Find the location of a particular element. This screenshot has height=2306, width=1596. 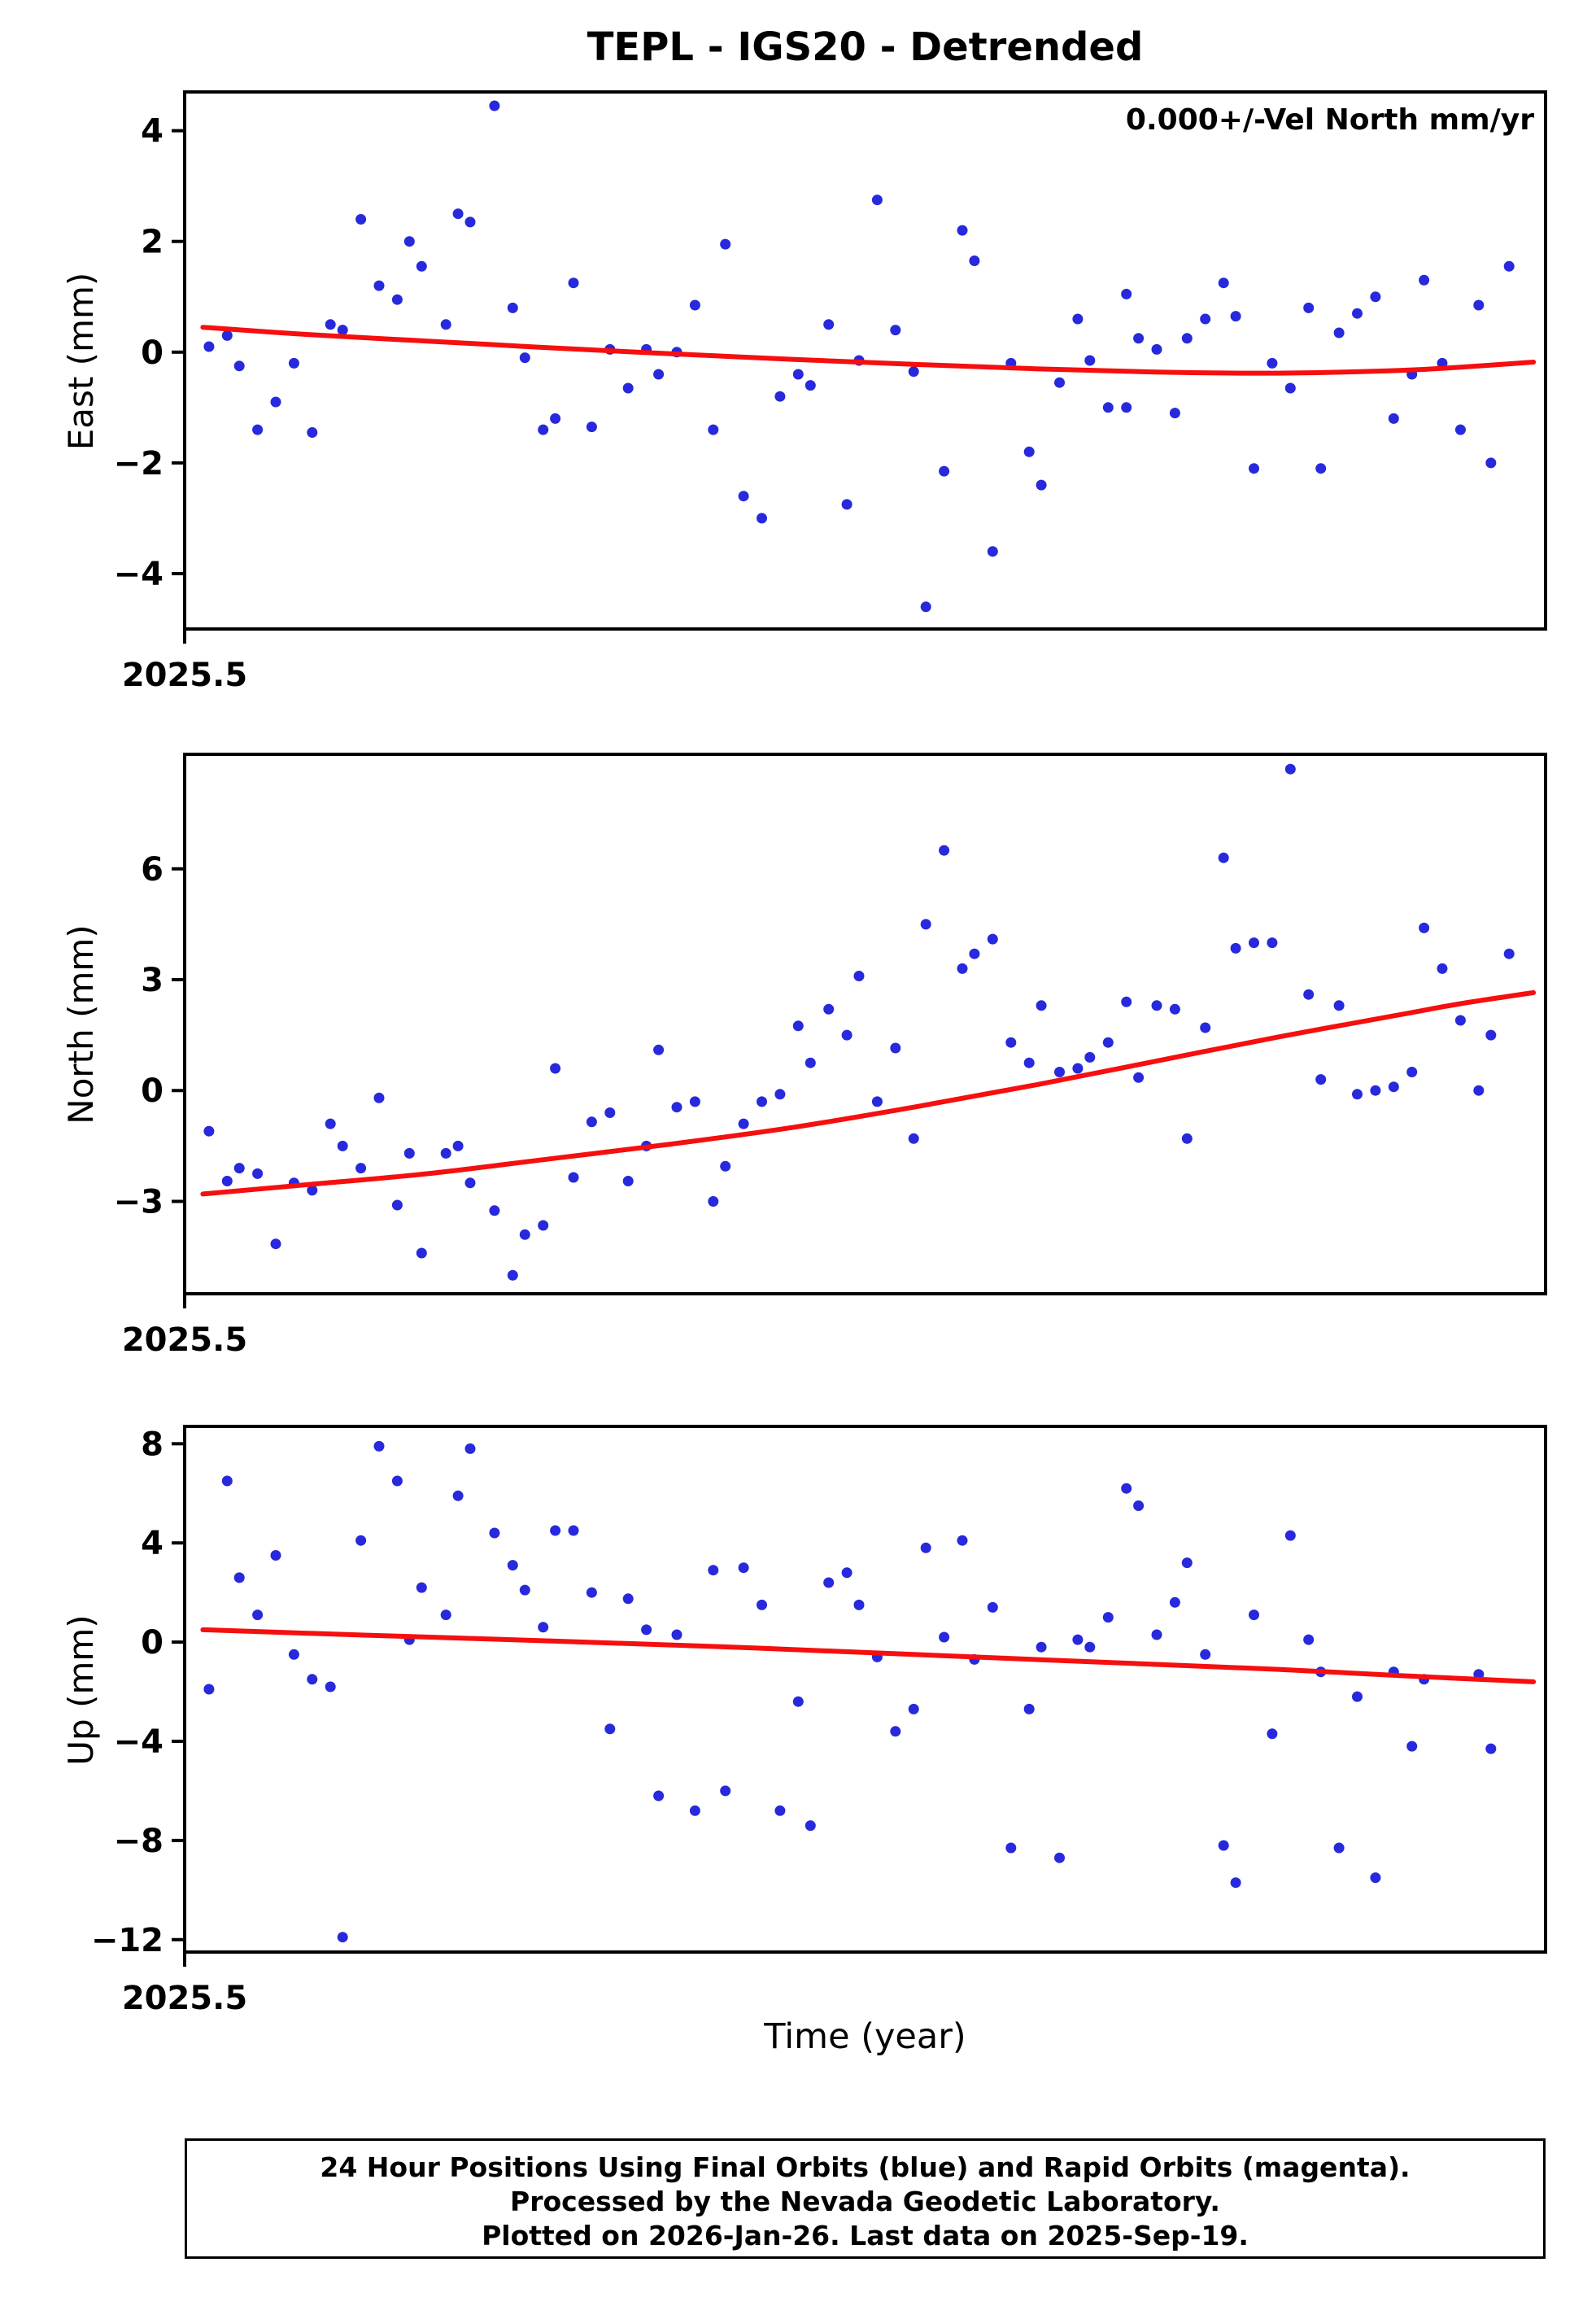

y-tick-label: −12 is located at coordinates (127, 1940).